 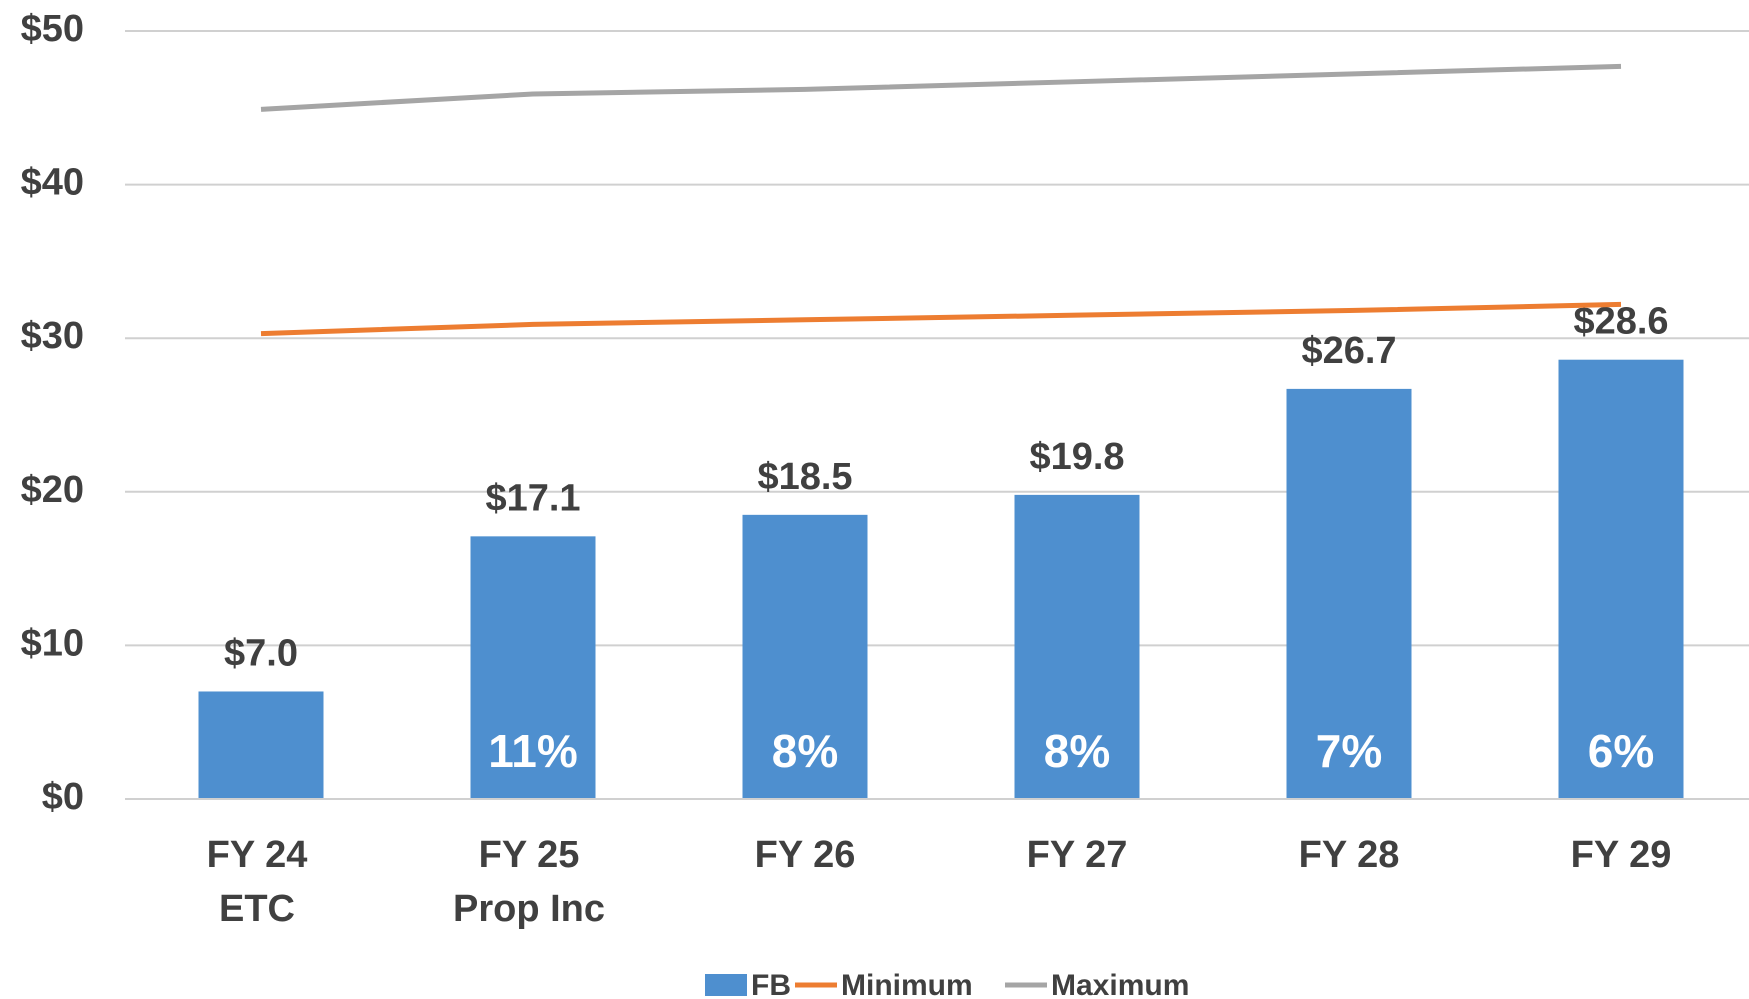 What do you see at coordinates (1349, 855) in the screenshot?
I see `x-tick-label: FY 28` at bounding box center [1349, 855].